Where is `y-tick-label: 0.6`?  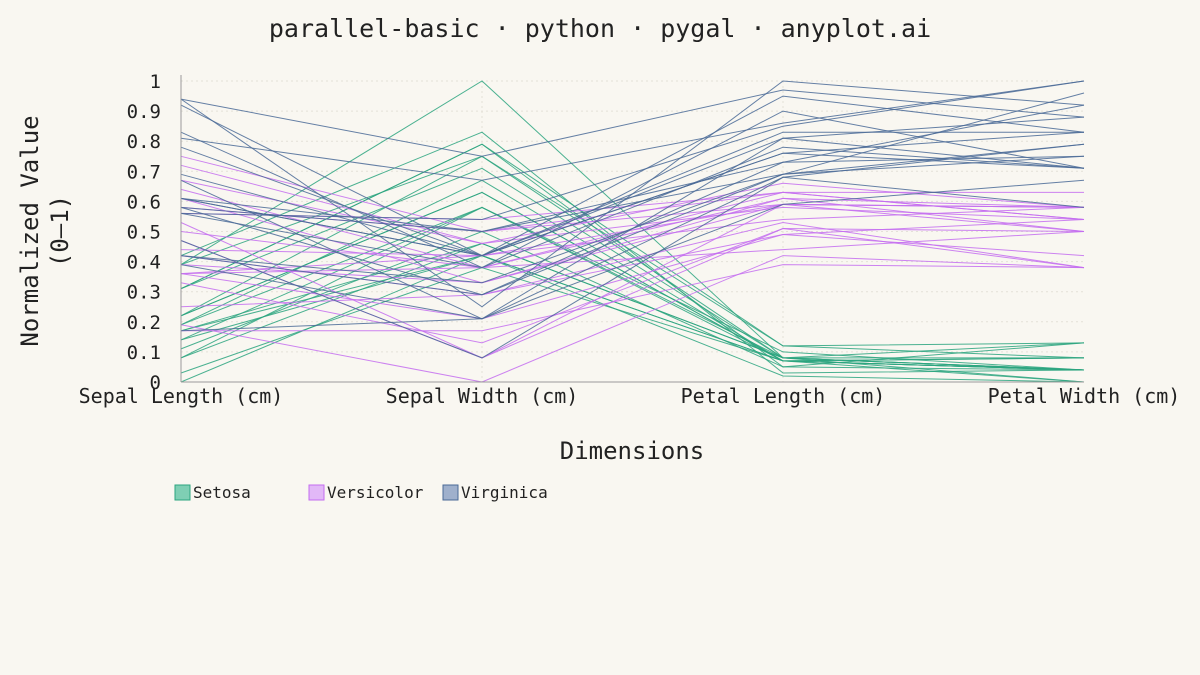
y-tick-label: 0.6 is located at coordinates (144, 202).